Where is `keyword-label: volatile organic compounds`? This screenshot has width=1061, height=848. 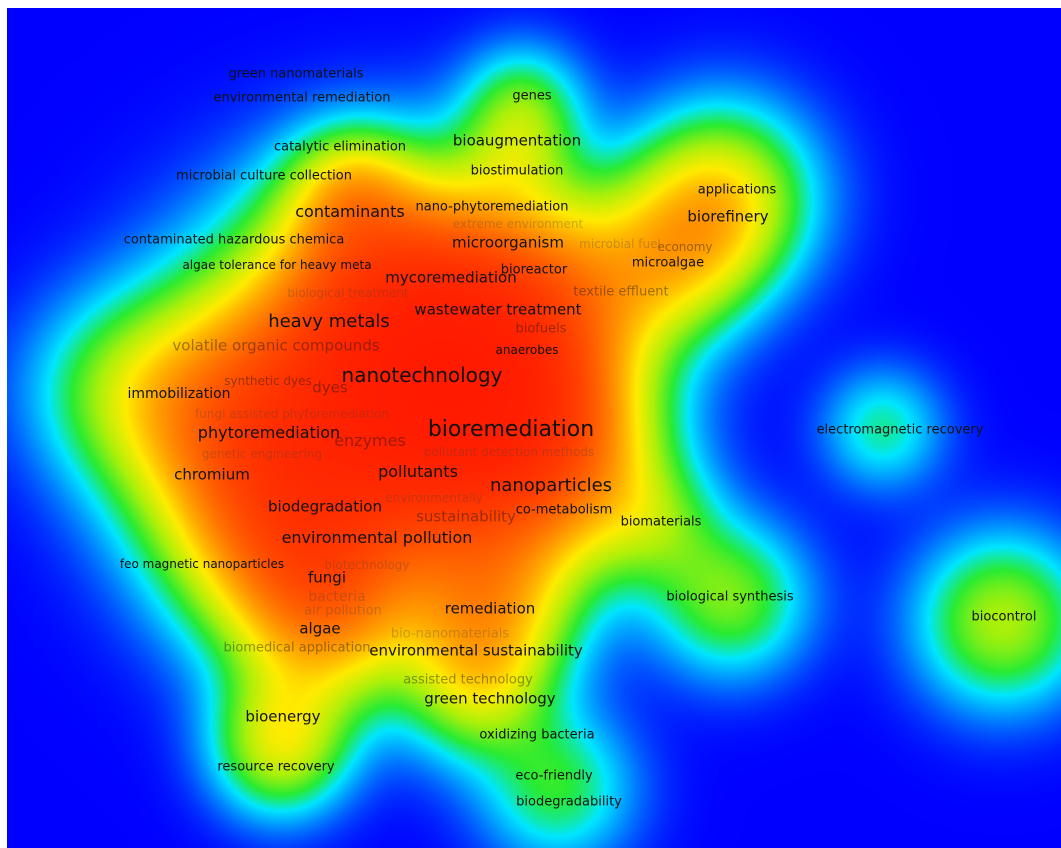 keyword-label: volatile organic compounds is located at coordinates (276, 345).